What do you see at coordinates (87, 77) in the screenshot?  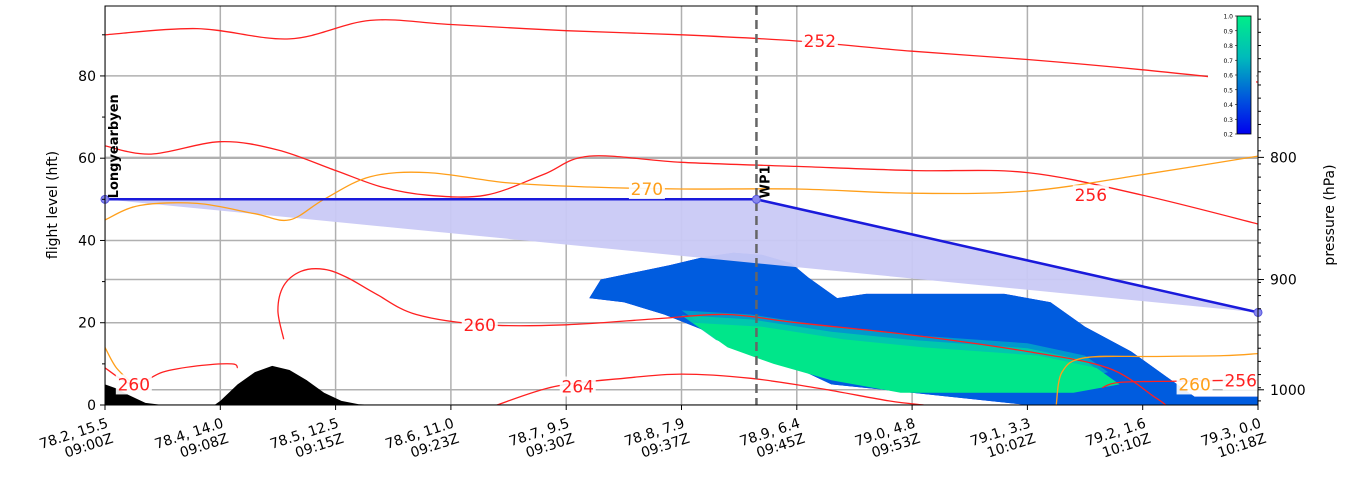 I see `y-tick-label: 80` at bounding box center [87, 77].